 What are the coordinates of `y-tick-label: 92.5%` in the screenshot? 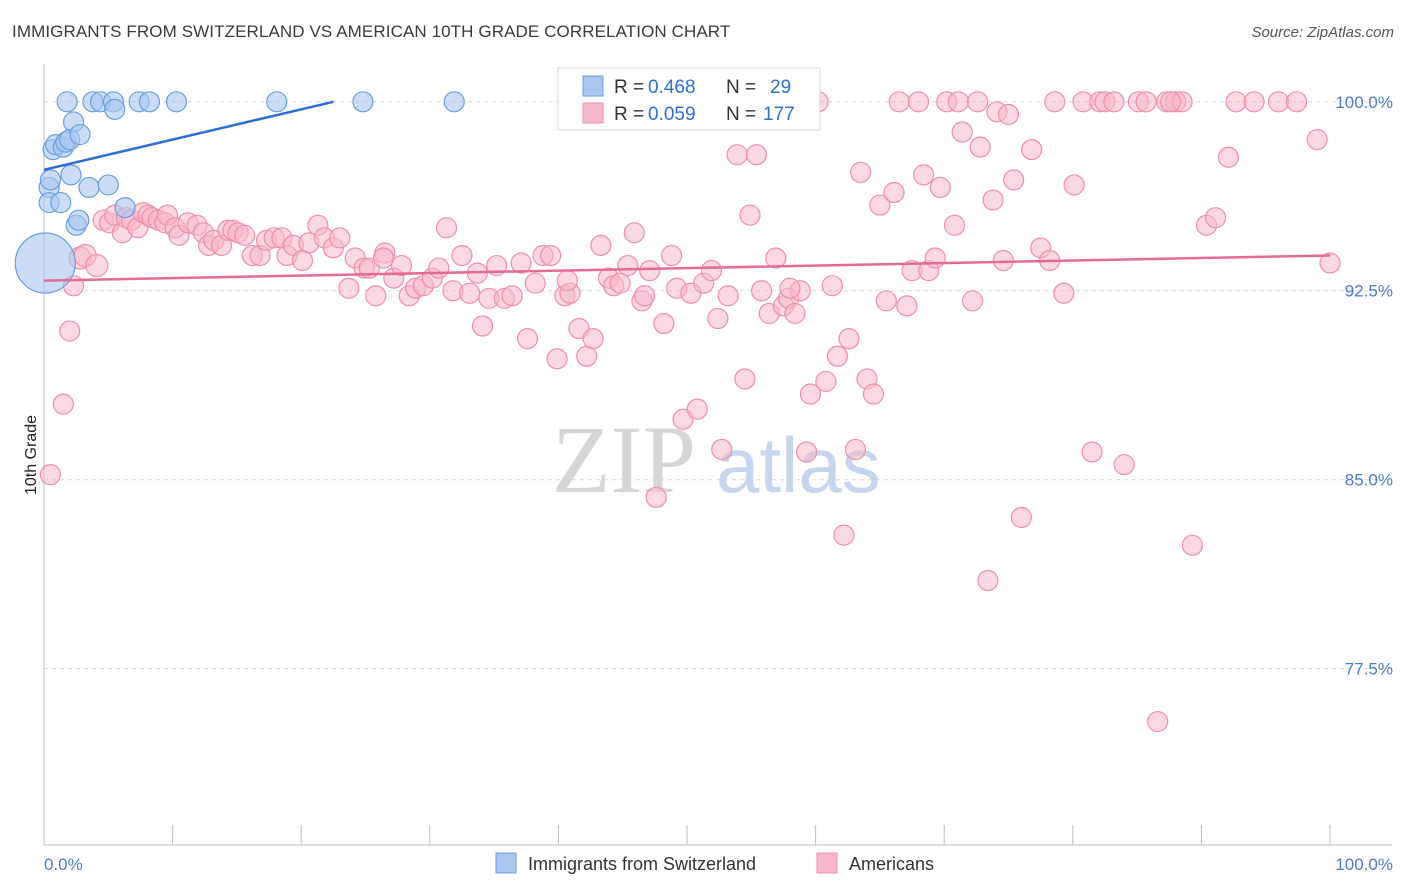 It's located at (1369, 291).